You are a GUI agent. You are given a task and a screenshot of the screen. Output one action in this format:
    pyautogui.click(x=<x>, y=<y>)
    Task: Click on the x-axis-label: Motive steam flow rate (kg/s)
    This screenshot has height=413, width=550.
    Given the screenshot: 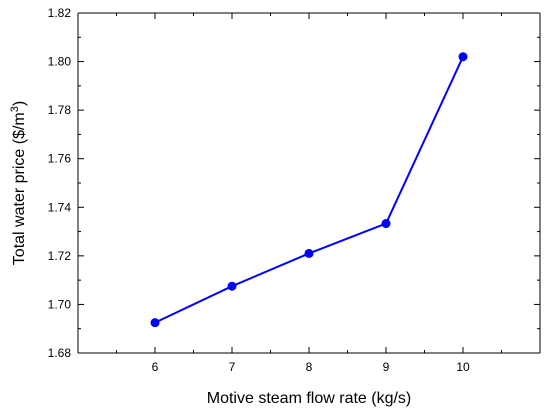 What is the action you would take?
    pyautogui.click(x=309, y=398)
    